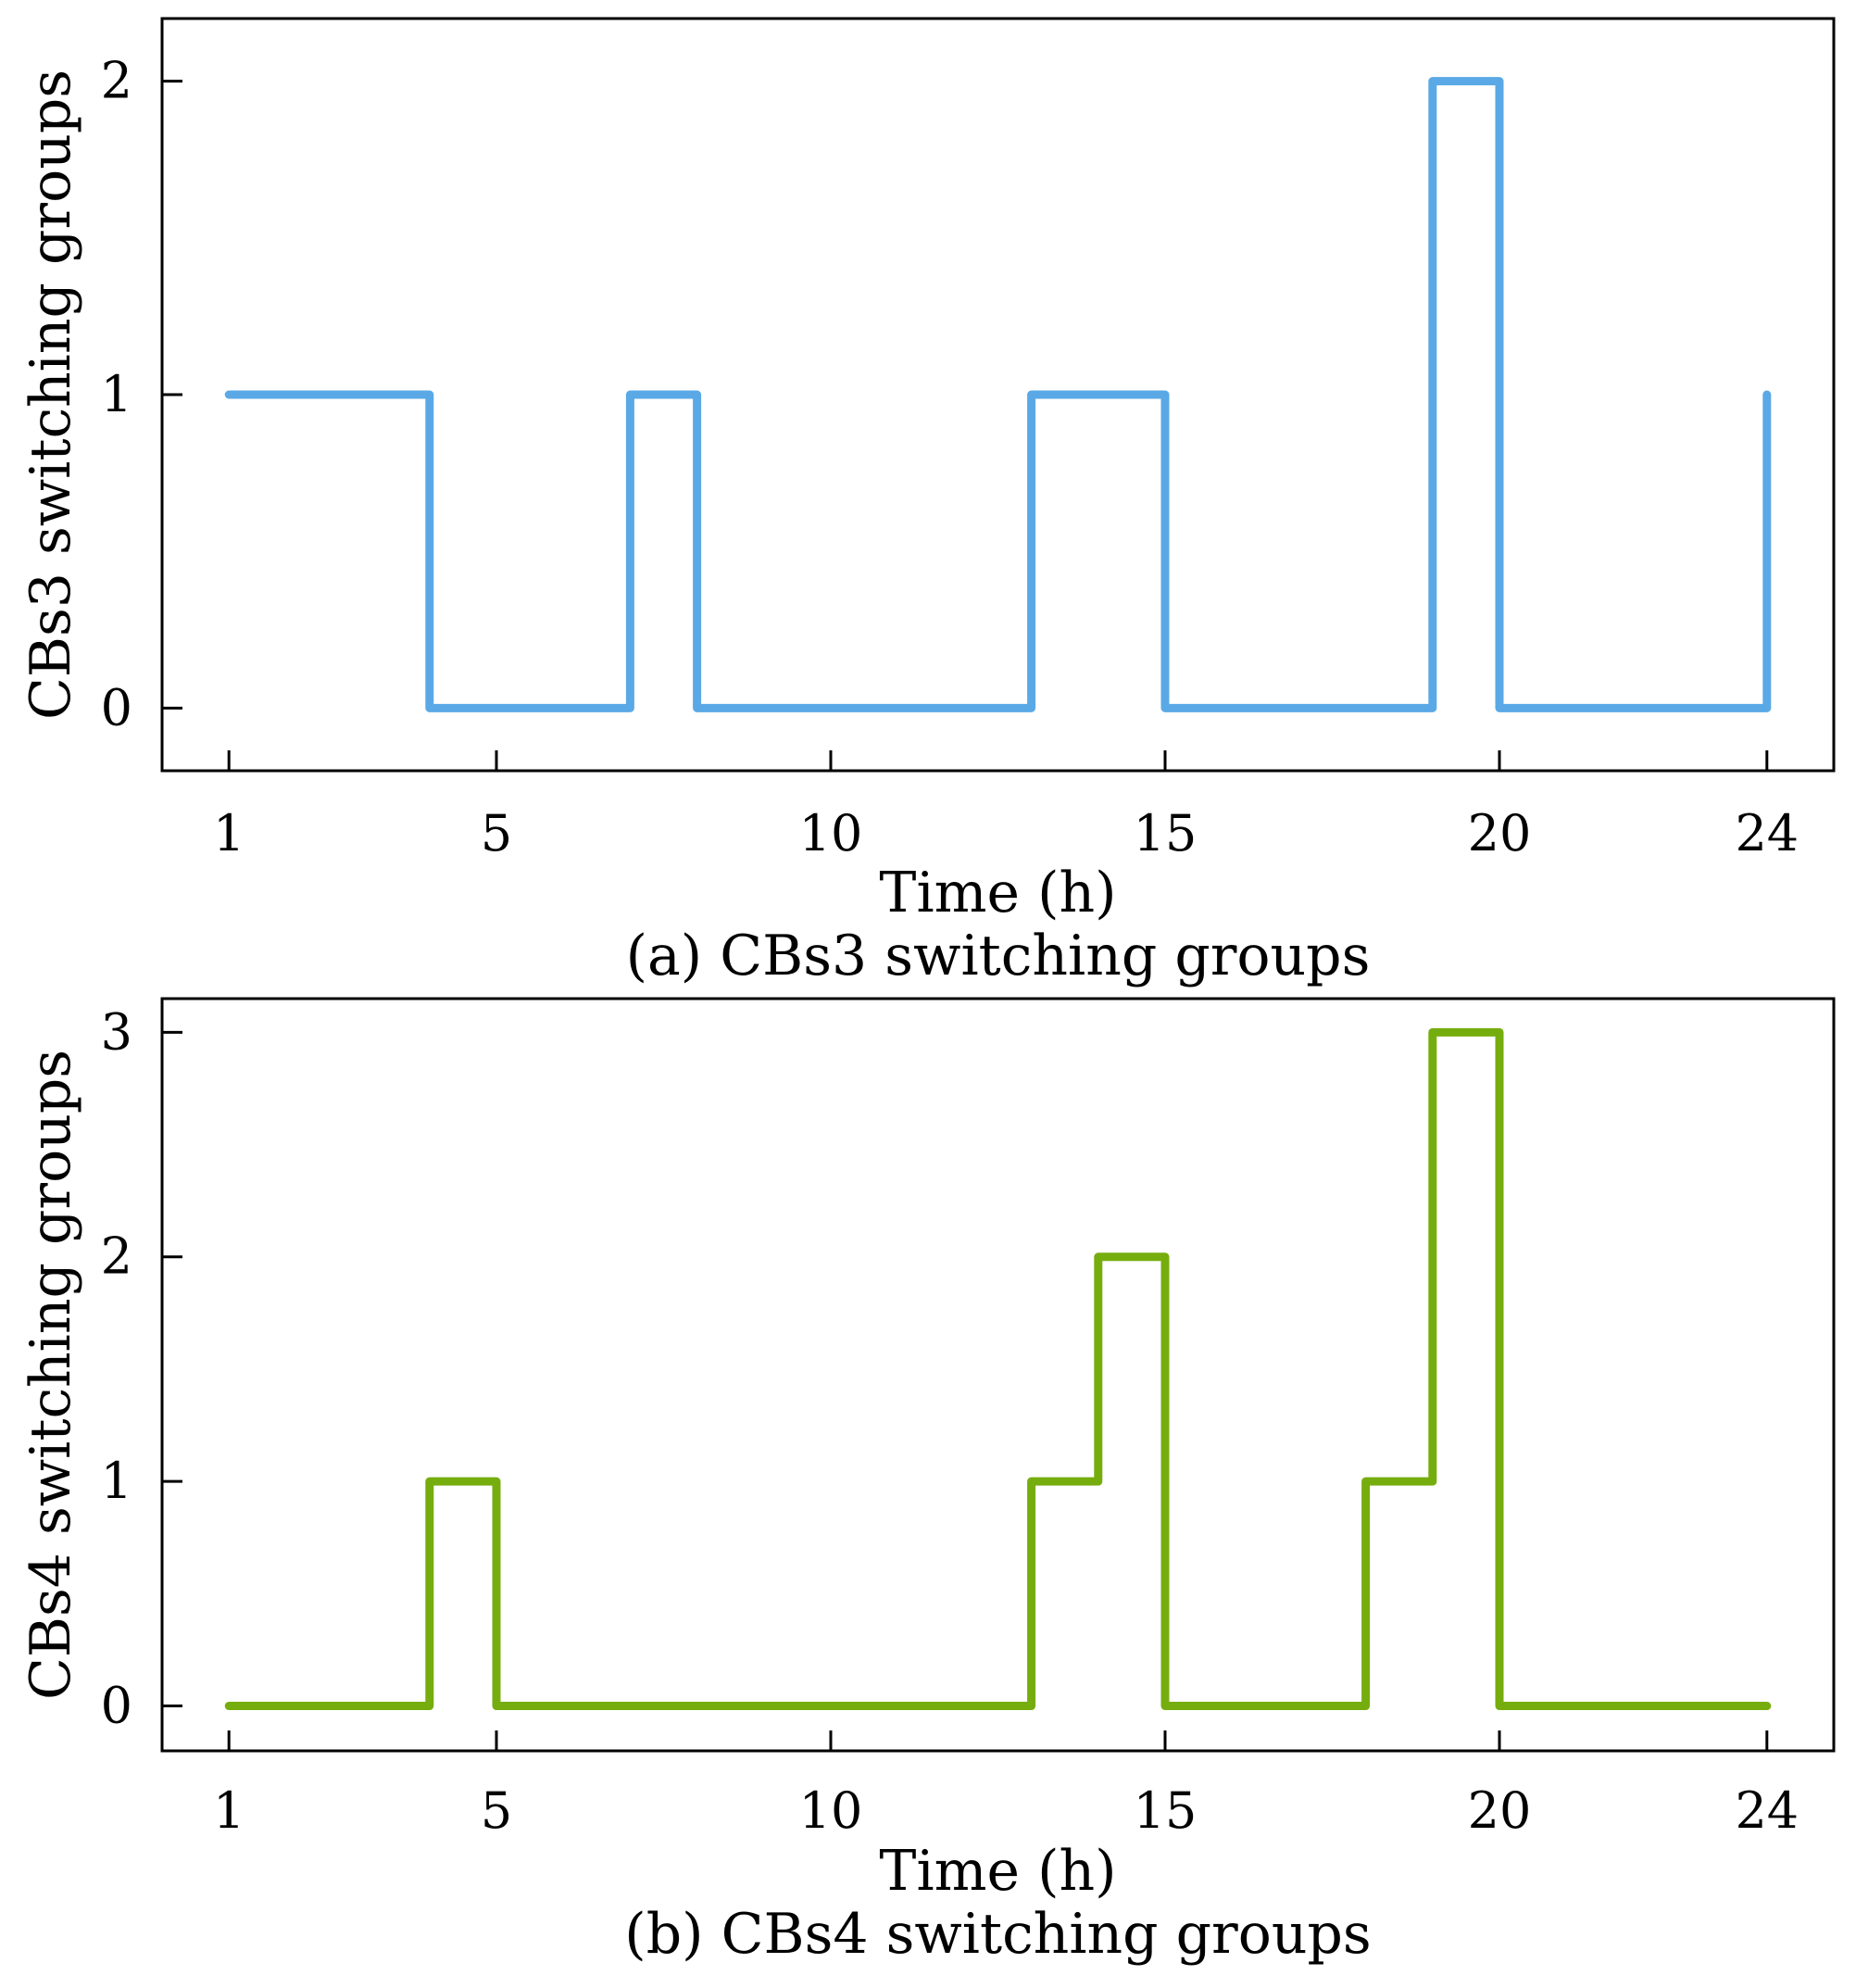 This screenshot has width=1856, height=1988. What do you see at coordinates (51, 1375) in the screenshot?
I see `y-axis-label: CBs4 switching groups` at bounding box center [51, 1375].